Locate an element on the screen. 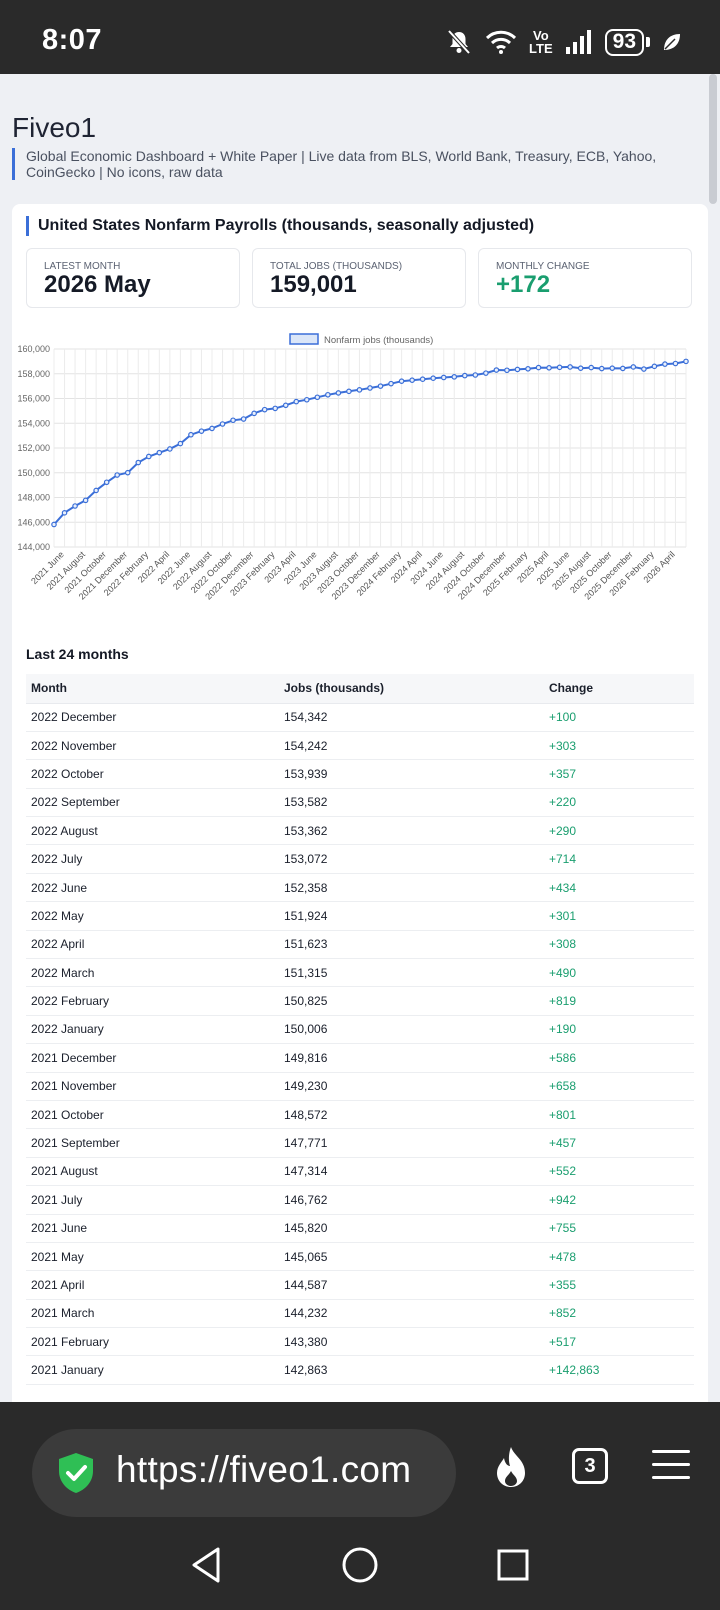 The image size is (720, 1610). cell-change: +142,863 is located at coordinates (619, 1370).